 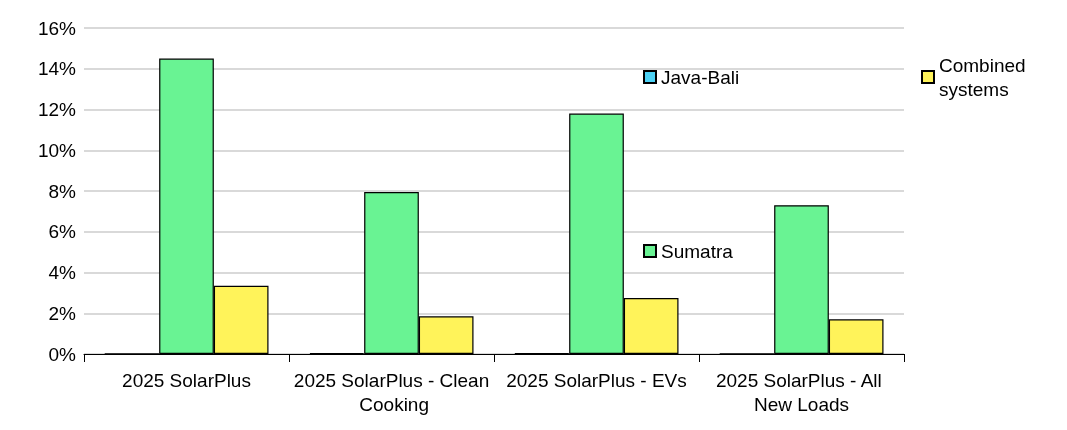 I want to click on y-tick-label: 16%, so click(x=57, y=28).